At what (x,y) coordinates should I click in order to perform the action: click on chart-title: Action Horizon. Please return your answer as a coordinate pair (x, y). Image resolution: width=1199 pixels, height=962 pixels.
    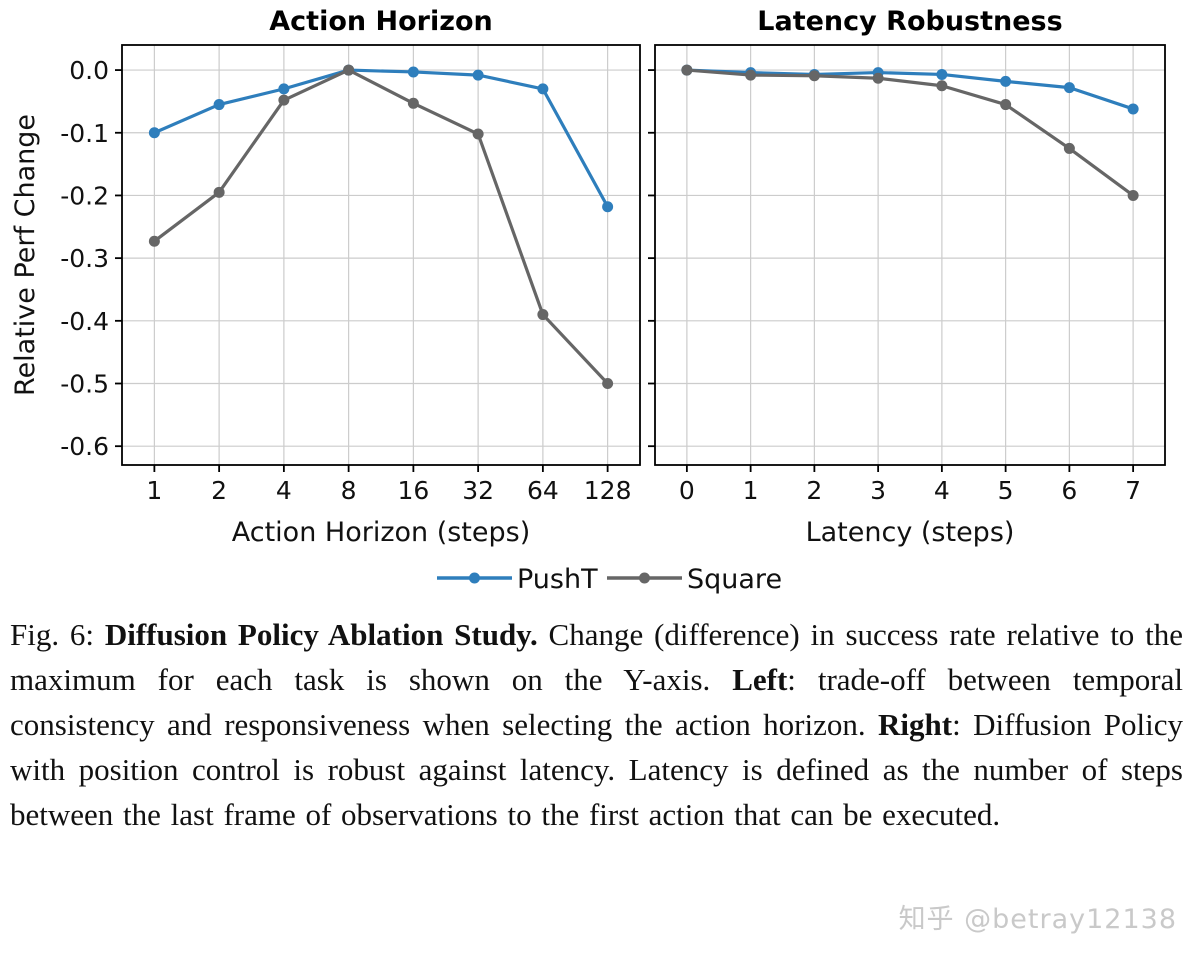
    Looking at the image, I should click on (380, 21).